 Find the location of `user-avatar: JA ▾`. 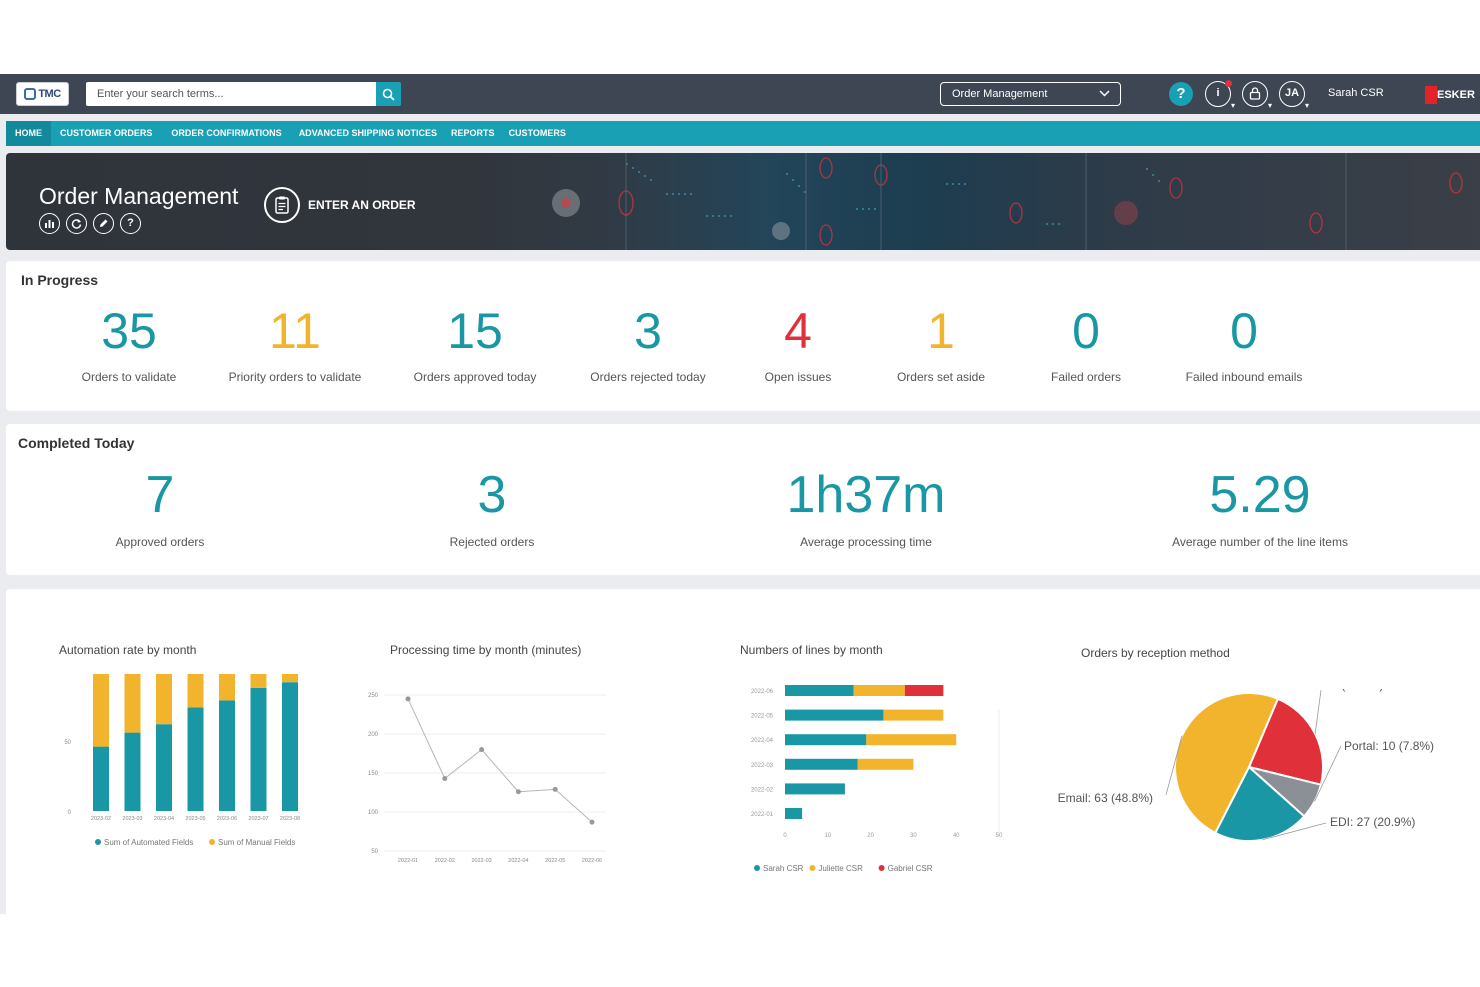

user-avatar: JA ▾ is located at coordinates (1294, 95).